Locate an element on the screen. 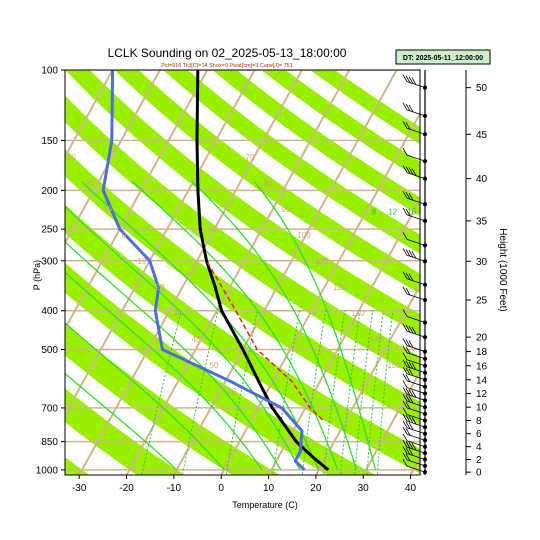  y-tick-label: 250 is located at coordinates (49, 230).